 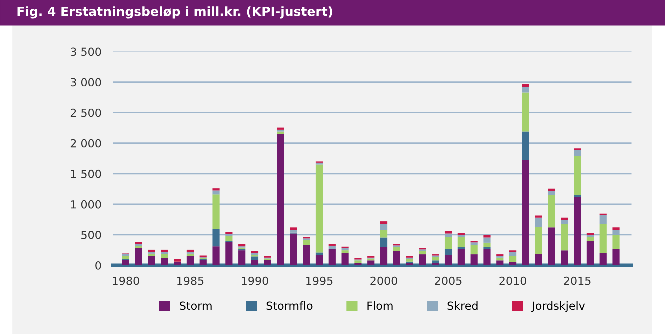 What do you see at coordinates (319, 281) in the screenshot?
I see `x-tick-label: 1995` at bounding box center [319, 281].